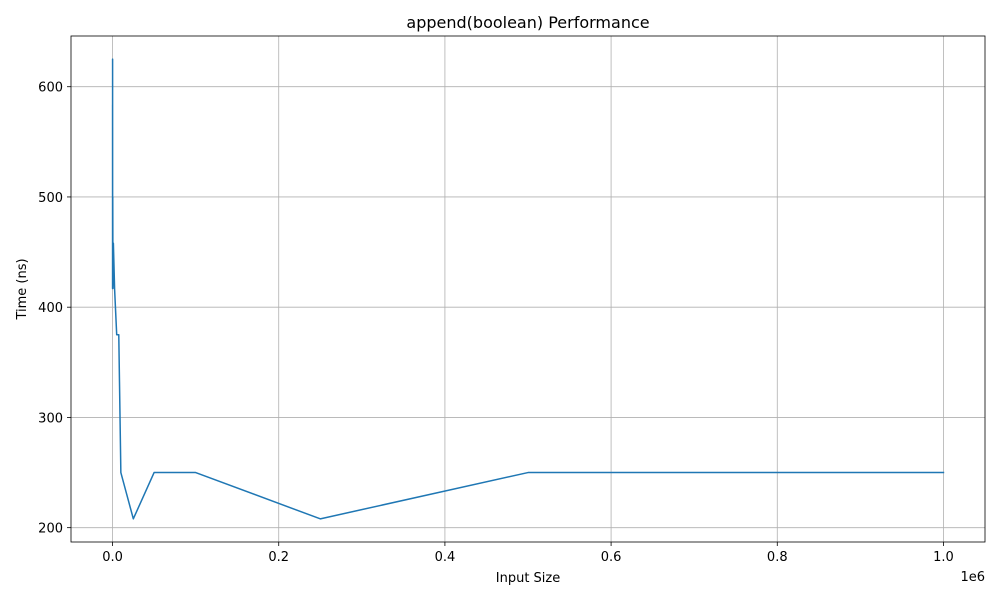  Describe the element at coordinates (50, 418) in the screenshot. I see `y-tick-label: 300` at that location.